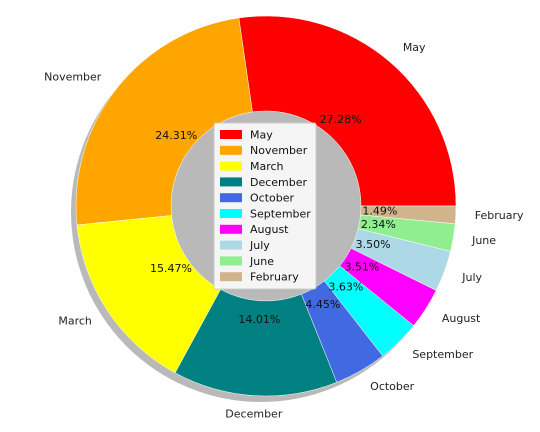  What do you see at coordinates (231, 277) in the screenshot?
I see `legend-swatch-february` at bounding box center [231, 277].